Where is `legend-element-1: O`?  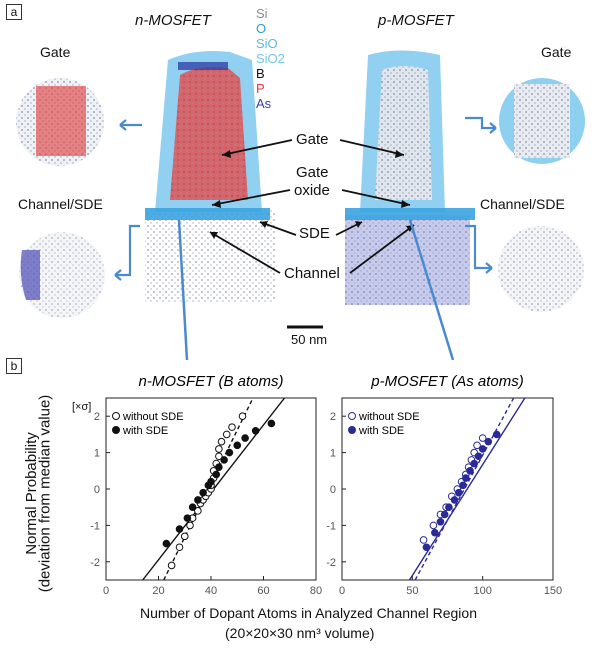
legend-element-1: O is located at coordinates (261, 28).